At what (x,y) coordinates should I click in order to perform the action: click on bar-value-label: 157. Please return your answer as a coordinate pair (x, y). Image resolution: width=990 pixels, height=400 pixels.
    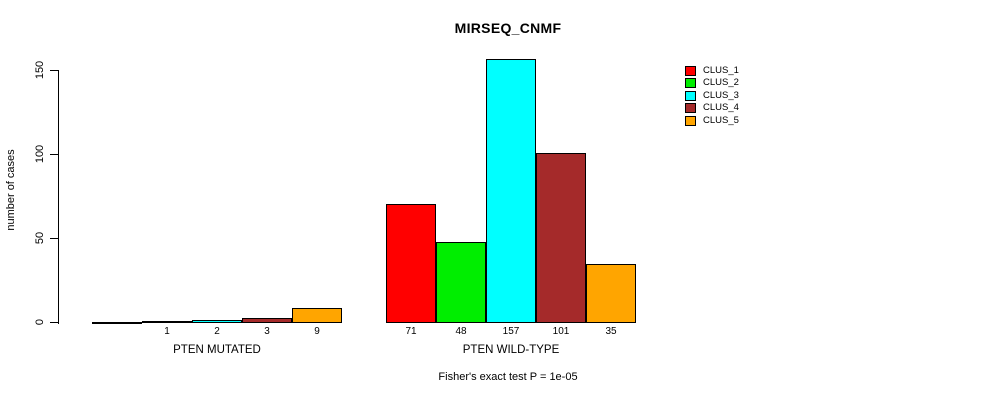
    Looking at the image, I should click on (511, 331).